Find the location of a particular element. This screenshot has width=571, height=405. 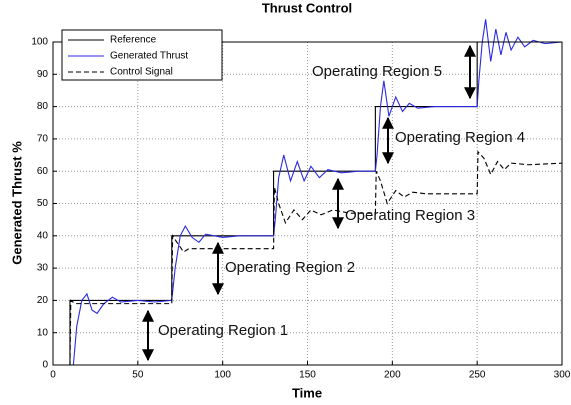

y-axis-label: Generated Thrust % is located at coordinates (16, 203).